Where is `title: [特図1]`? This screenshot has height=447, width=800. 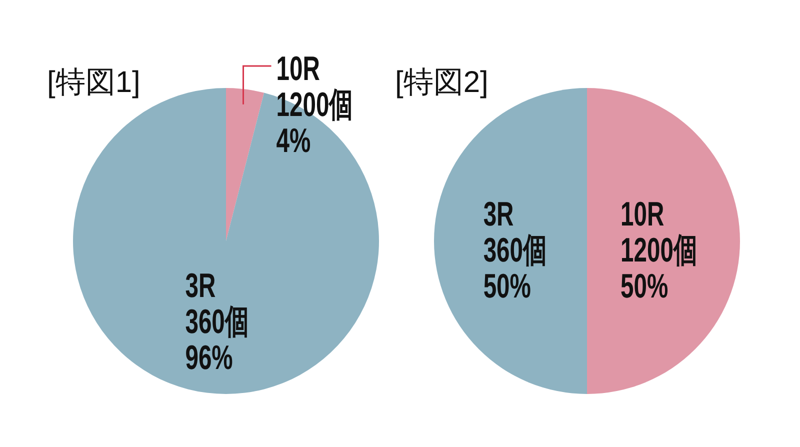
title: [特図1] is located at coordinates (93, 82).